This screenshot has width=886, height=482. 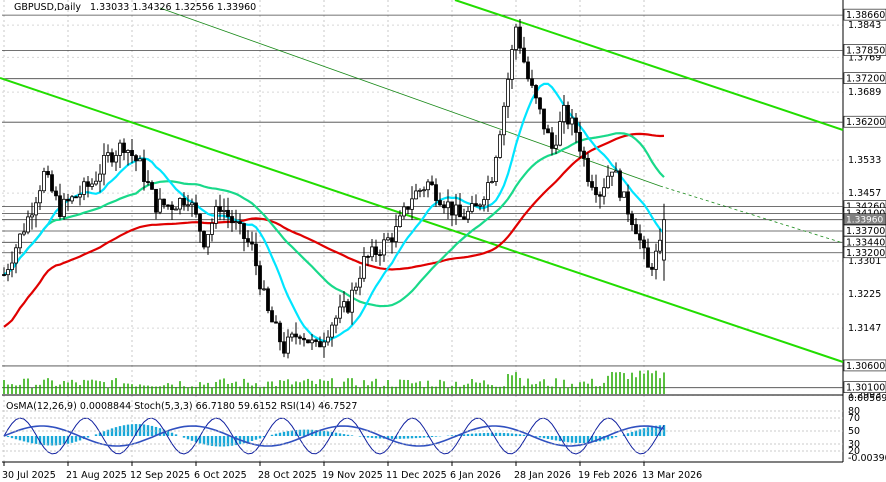 What do you see at coordinates (865, 231) in the screenshot?
I see `level-tag-label: 1.33700` at bounding box center [865, 231].